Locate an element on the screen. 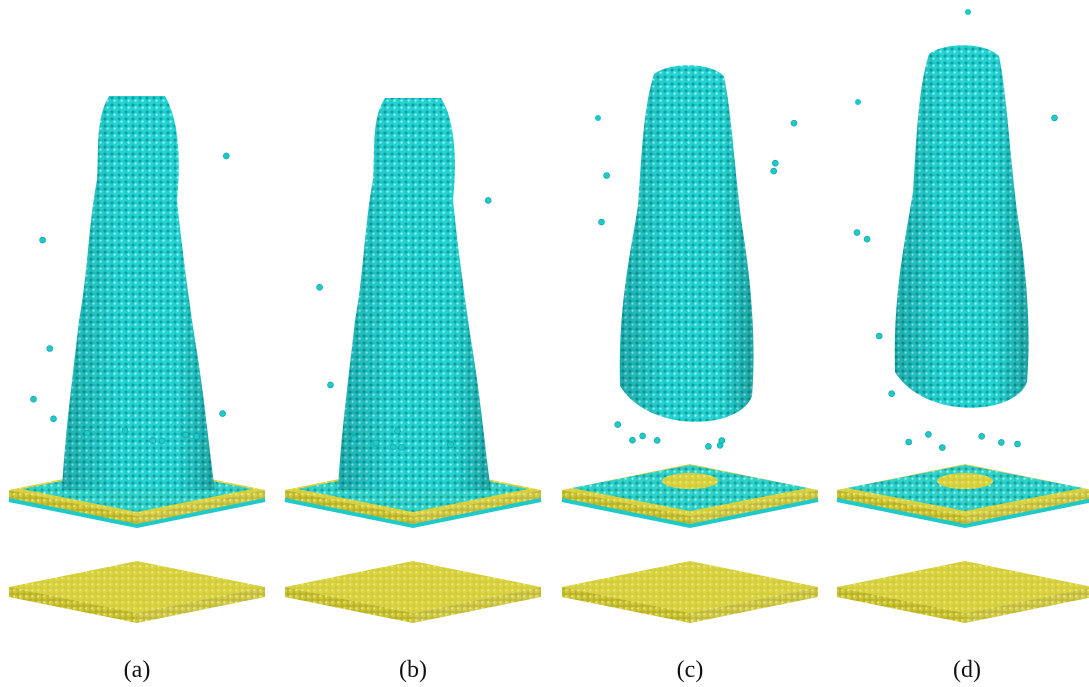 This screenshot has width=1089, height=687. panel-a-lower-substrate-right-face is located at coordinates (201, 605).